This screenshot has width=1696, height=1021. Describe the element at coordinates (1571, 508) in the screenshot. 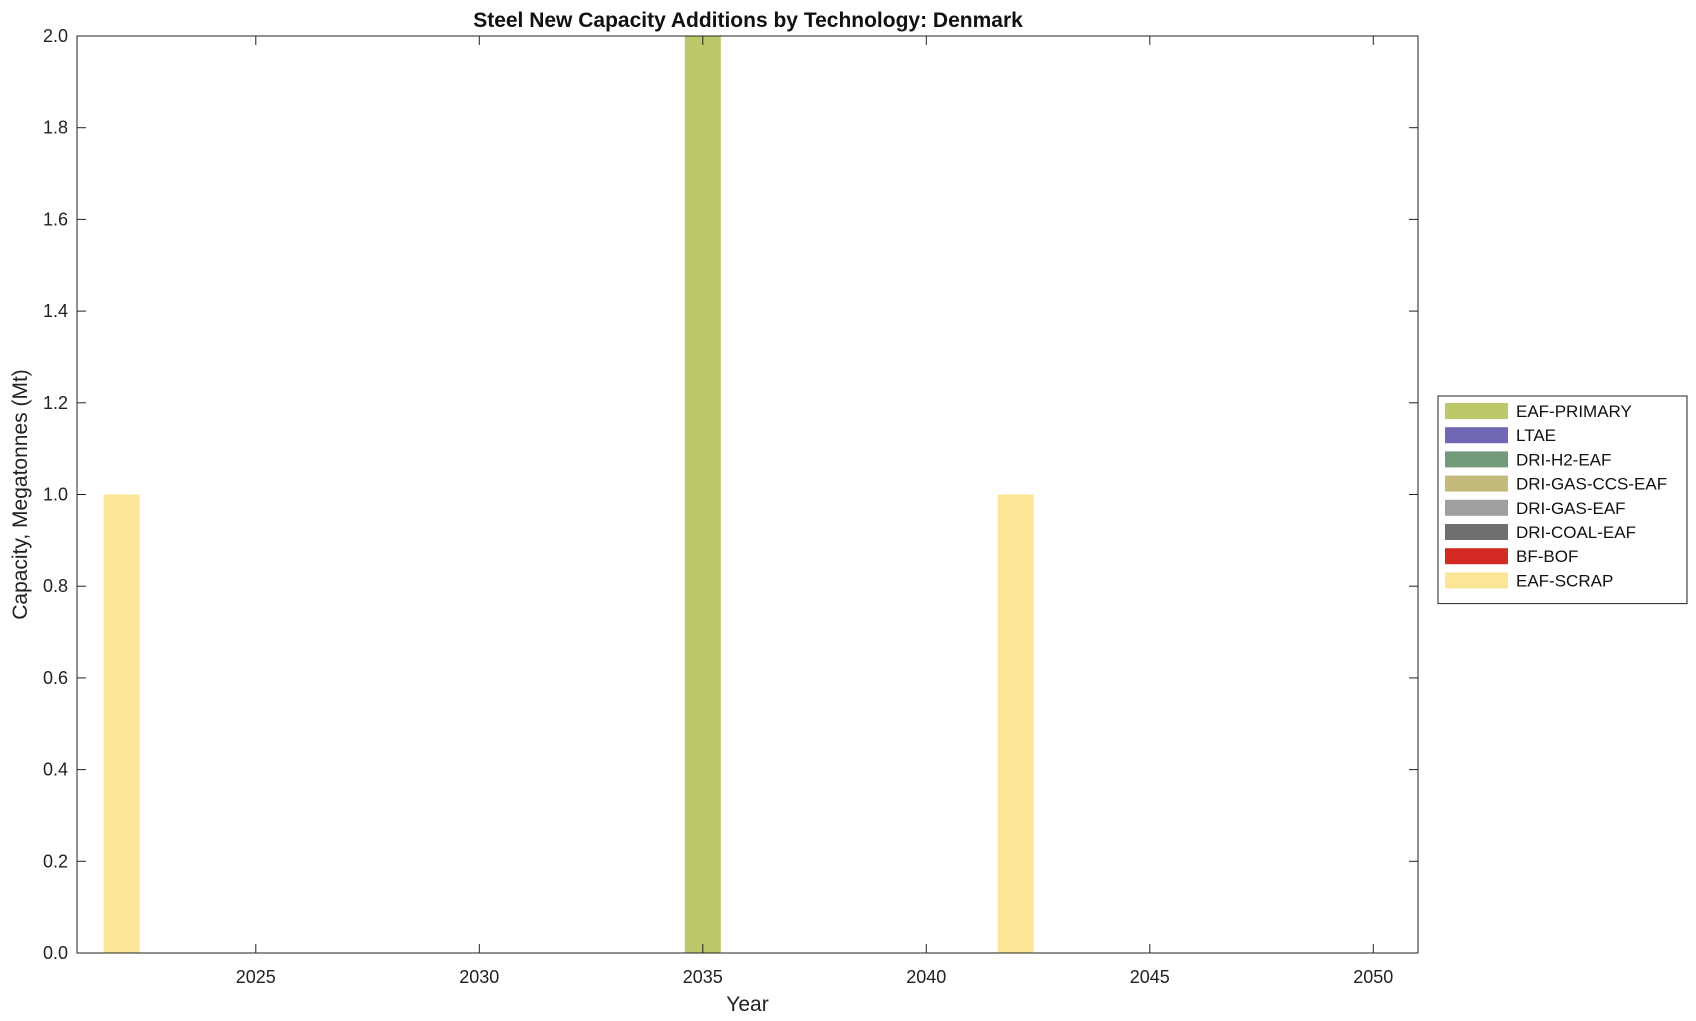

I see `legend-entry: DRI-GAS-EAF` at that location.